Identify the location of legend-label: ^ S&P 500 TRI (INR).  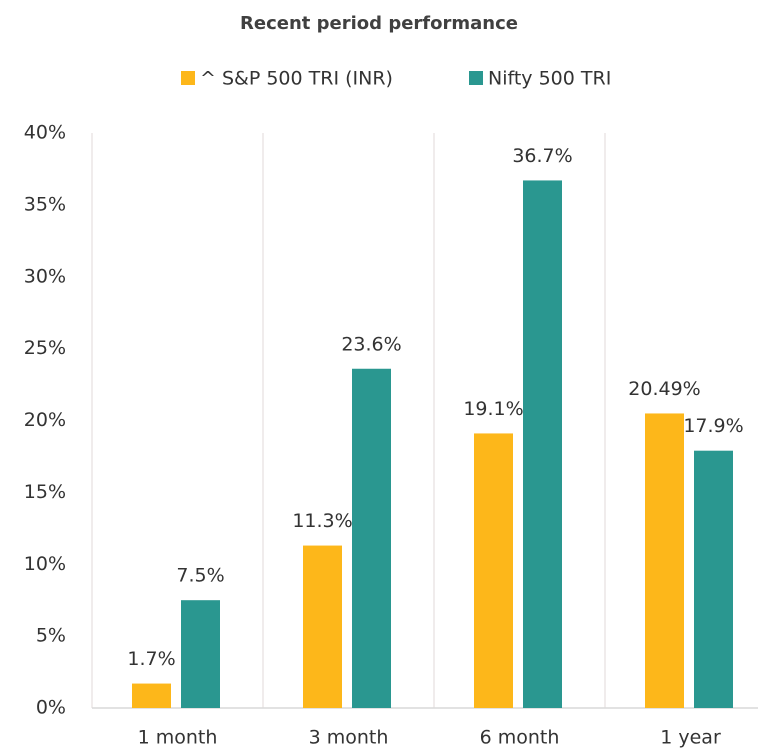
(296, 79).